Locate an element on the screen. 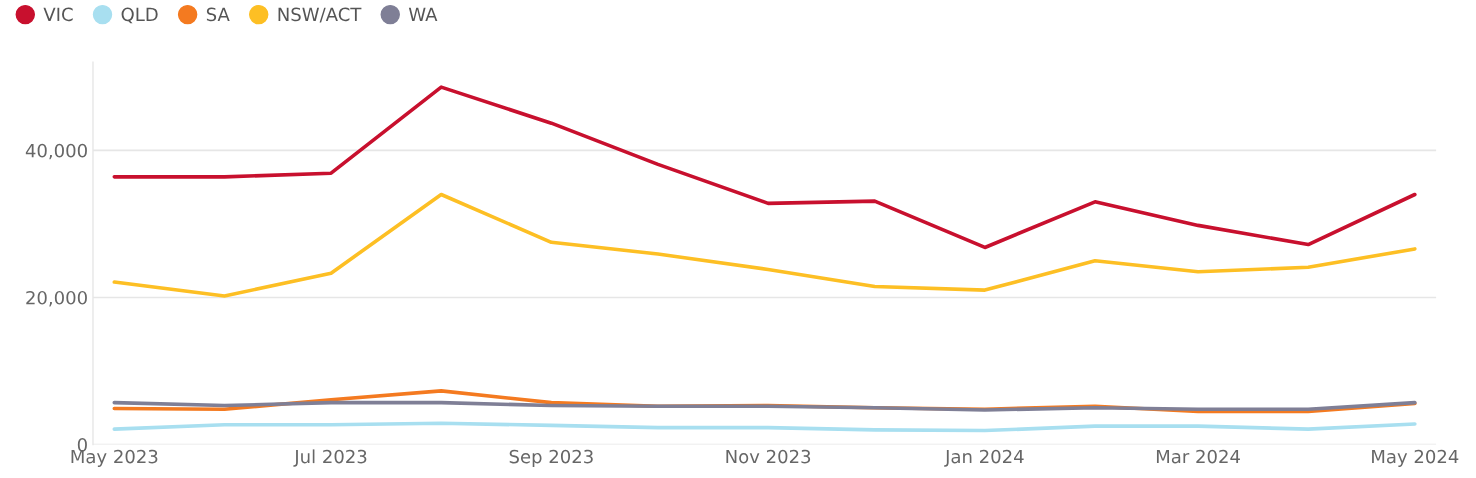 Image resolution: width=1476 pixels, height=478 pixels. x-tick-label: May 2024 is located at coordinates (1415, 458).